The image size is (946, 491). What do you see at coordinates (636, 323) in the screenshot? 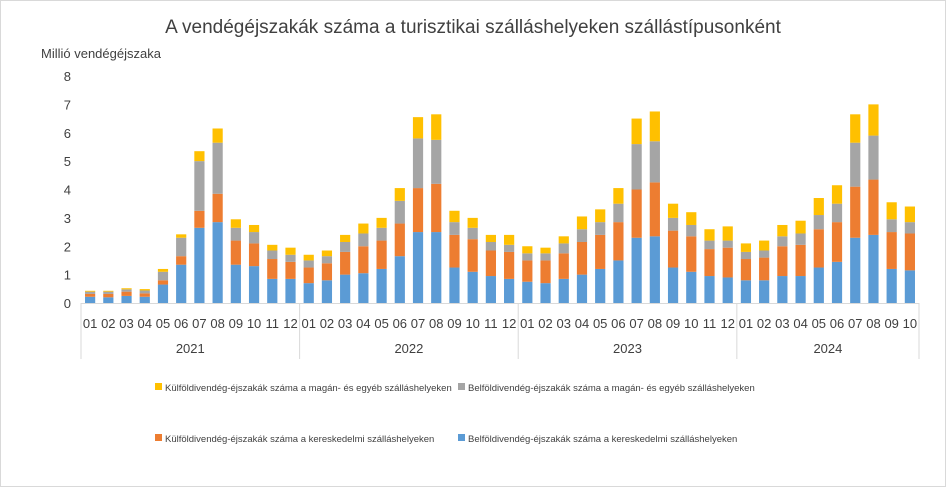
I see `x-tick-label: 07` at bounding box center [636, 323].